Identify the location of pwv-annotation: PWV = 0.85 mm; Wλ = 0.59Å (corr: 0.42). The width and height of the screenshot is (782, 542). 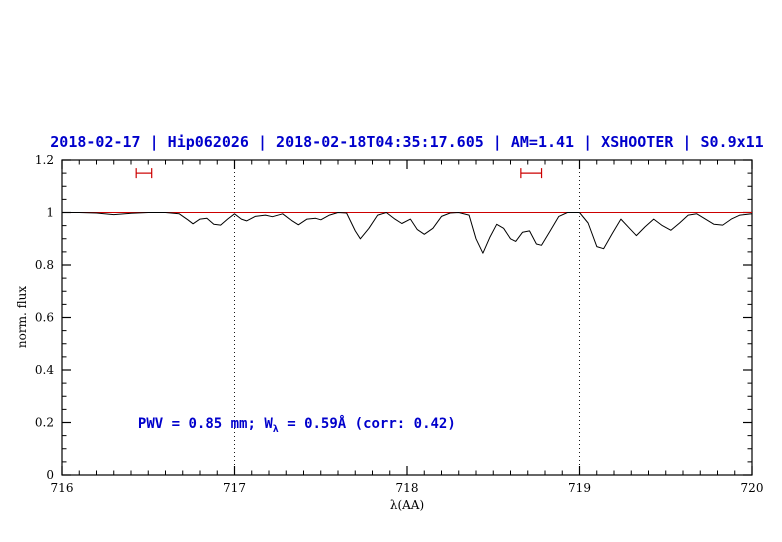
(297, 425).